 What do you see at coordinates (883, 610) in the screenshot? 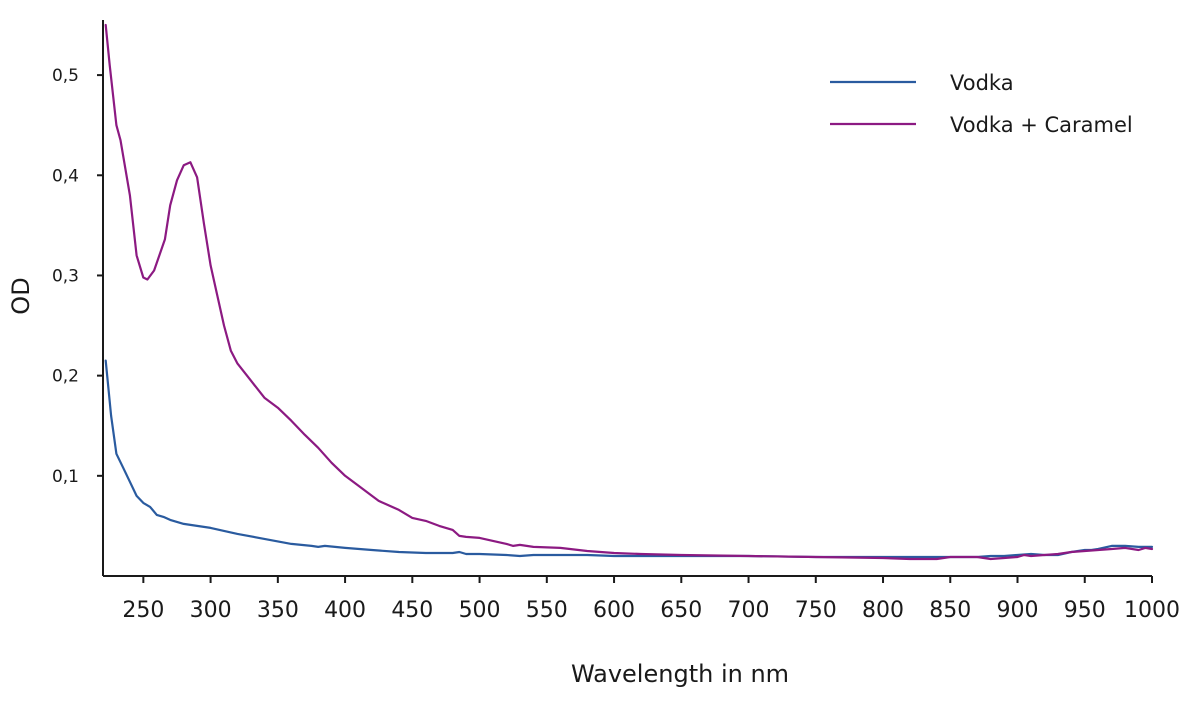
I see `x-tick-label: 800` at bounding box center [883, 610].